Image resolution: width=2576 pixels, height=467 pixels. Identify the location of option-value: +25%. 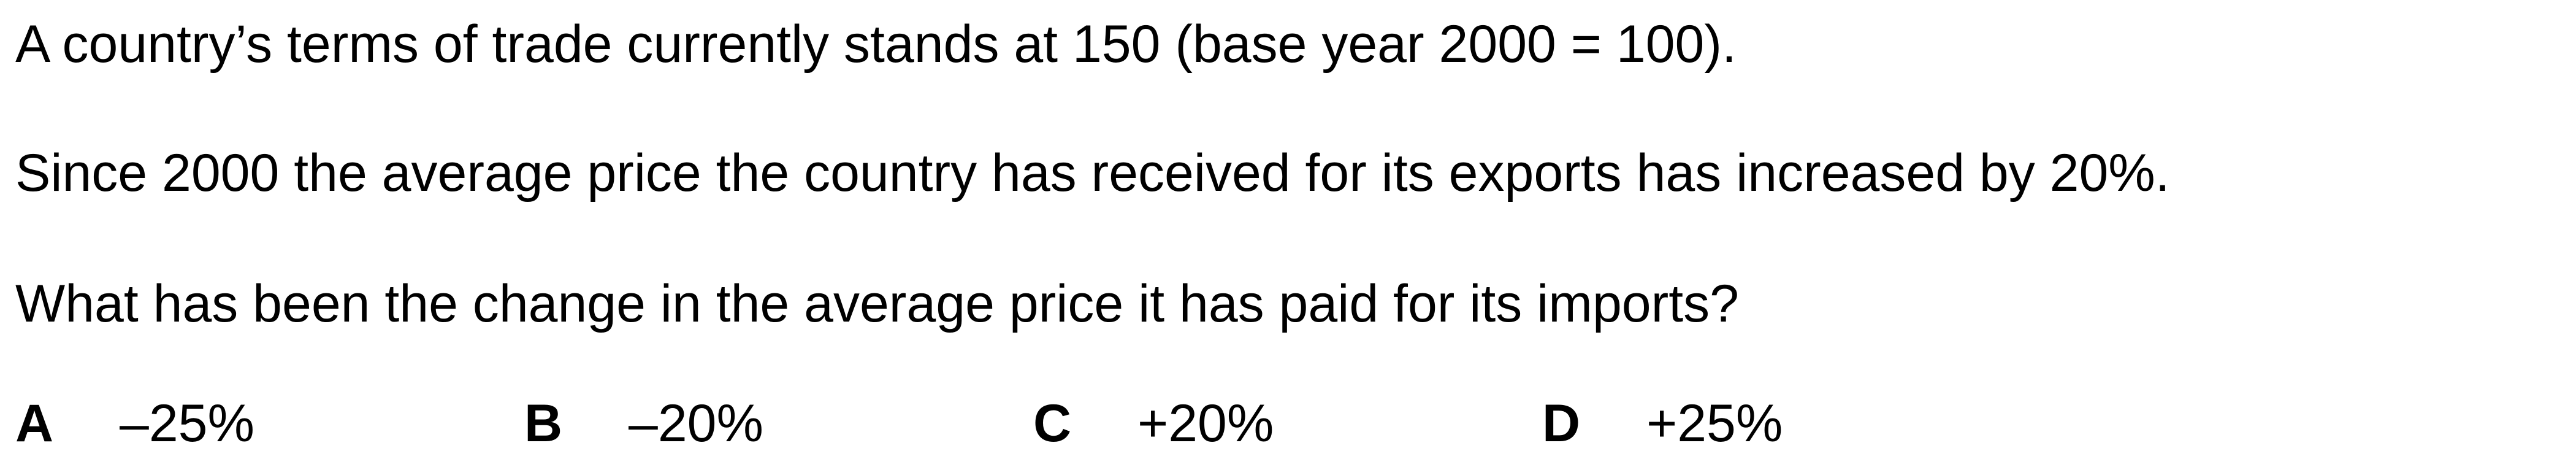
(1714, 424).